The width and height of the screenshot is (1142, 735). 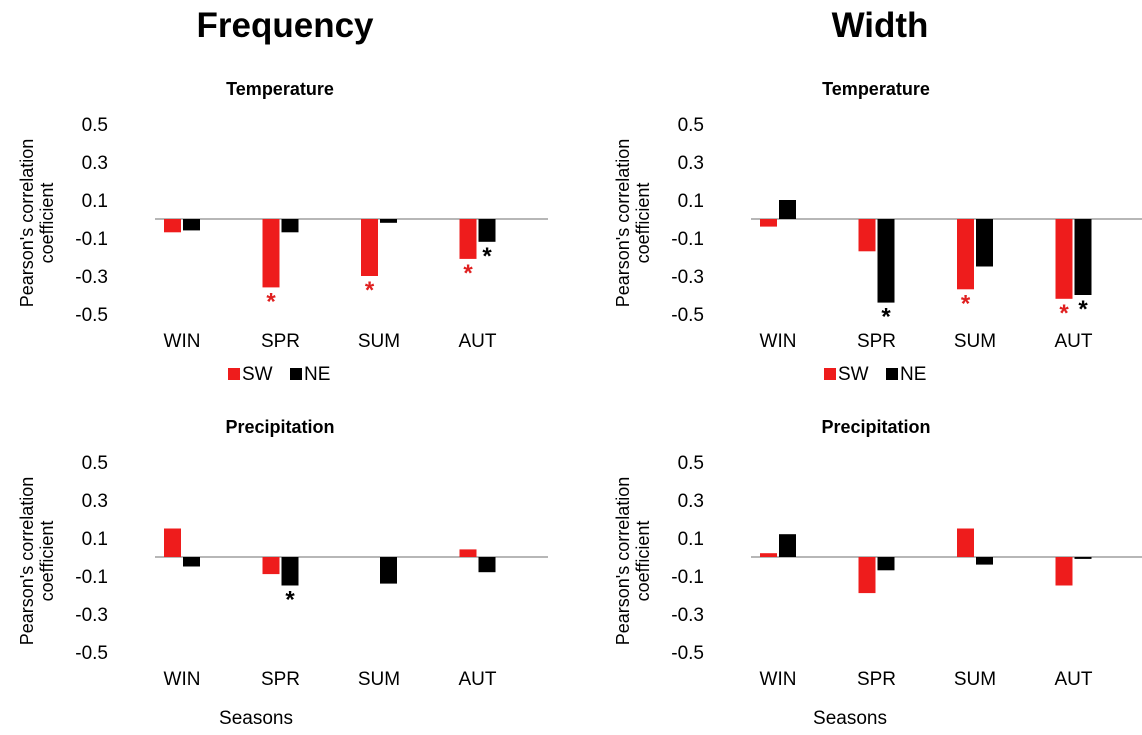 What do you see at coordinates (850, 718) in the screenshot?
I see `x-axis-title-right: Seasons` at bounding box center [850, 718].